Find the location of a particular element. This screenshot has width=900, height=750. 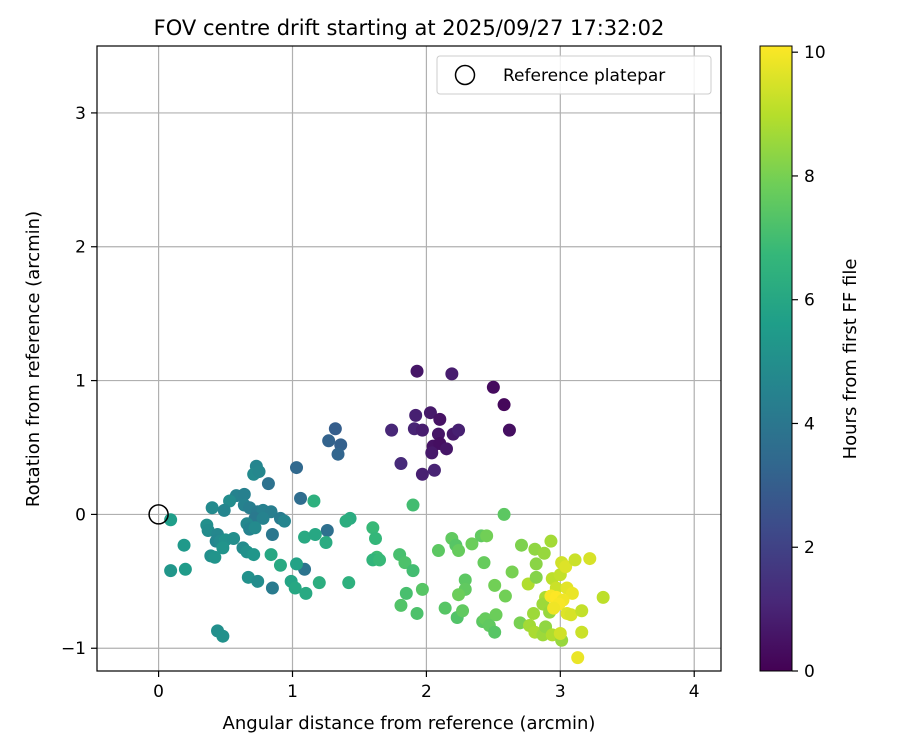

legend-box is located at coordinates (574, 75).